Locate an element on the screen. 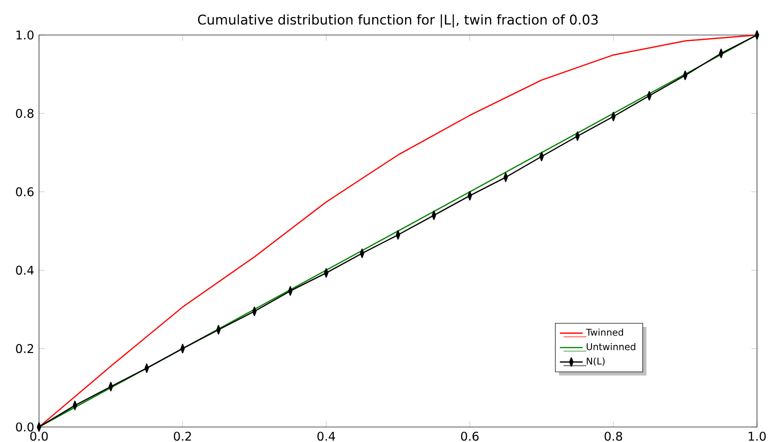  y-tick-label: 0.4 is located at coordinates (25, 270).